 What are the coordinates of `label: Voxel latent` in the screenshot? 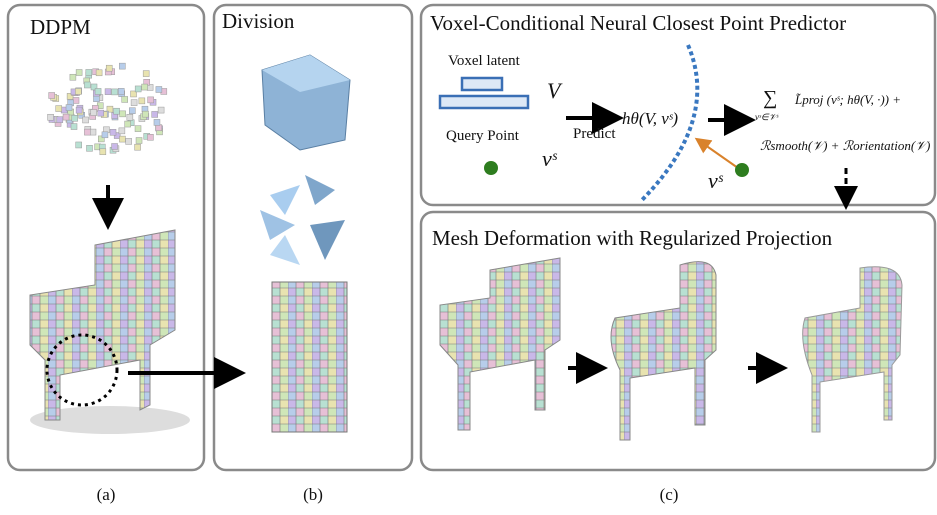 It's located at (484, 61).